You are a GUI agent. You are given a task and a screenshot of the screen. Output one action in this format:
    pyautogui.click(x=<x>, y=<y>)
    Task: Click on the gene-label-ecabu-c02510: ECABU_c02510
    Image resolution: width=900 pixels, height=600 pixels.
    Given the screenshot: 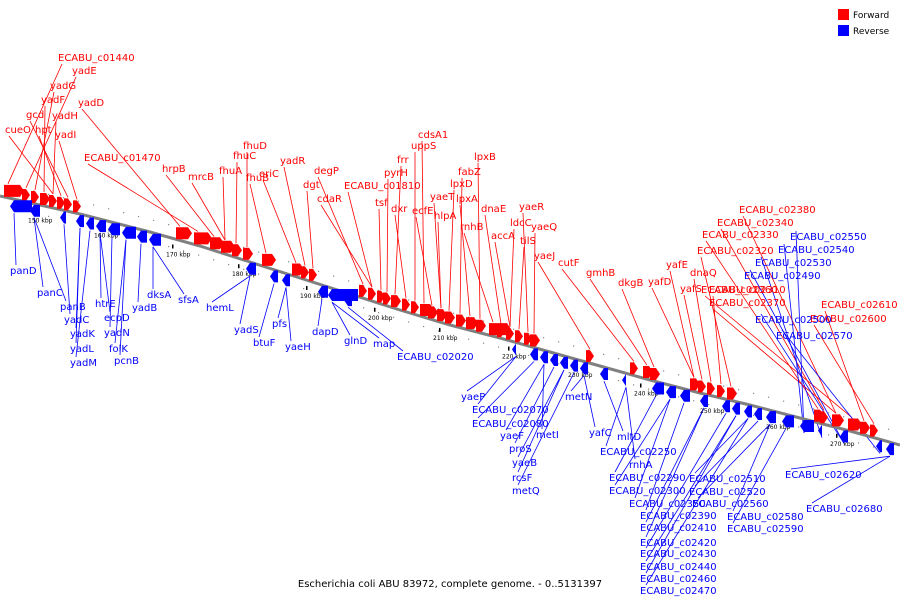 What is the action you would take?
    pyautogui.click(x=727, y=479)
    